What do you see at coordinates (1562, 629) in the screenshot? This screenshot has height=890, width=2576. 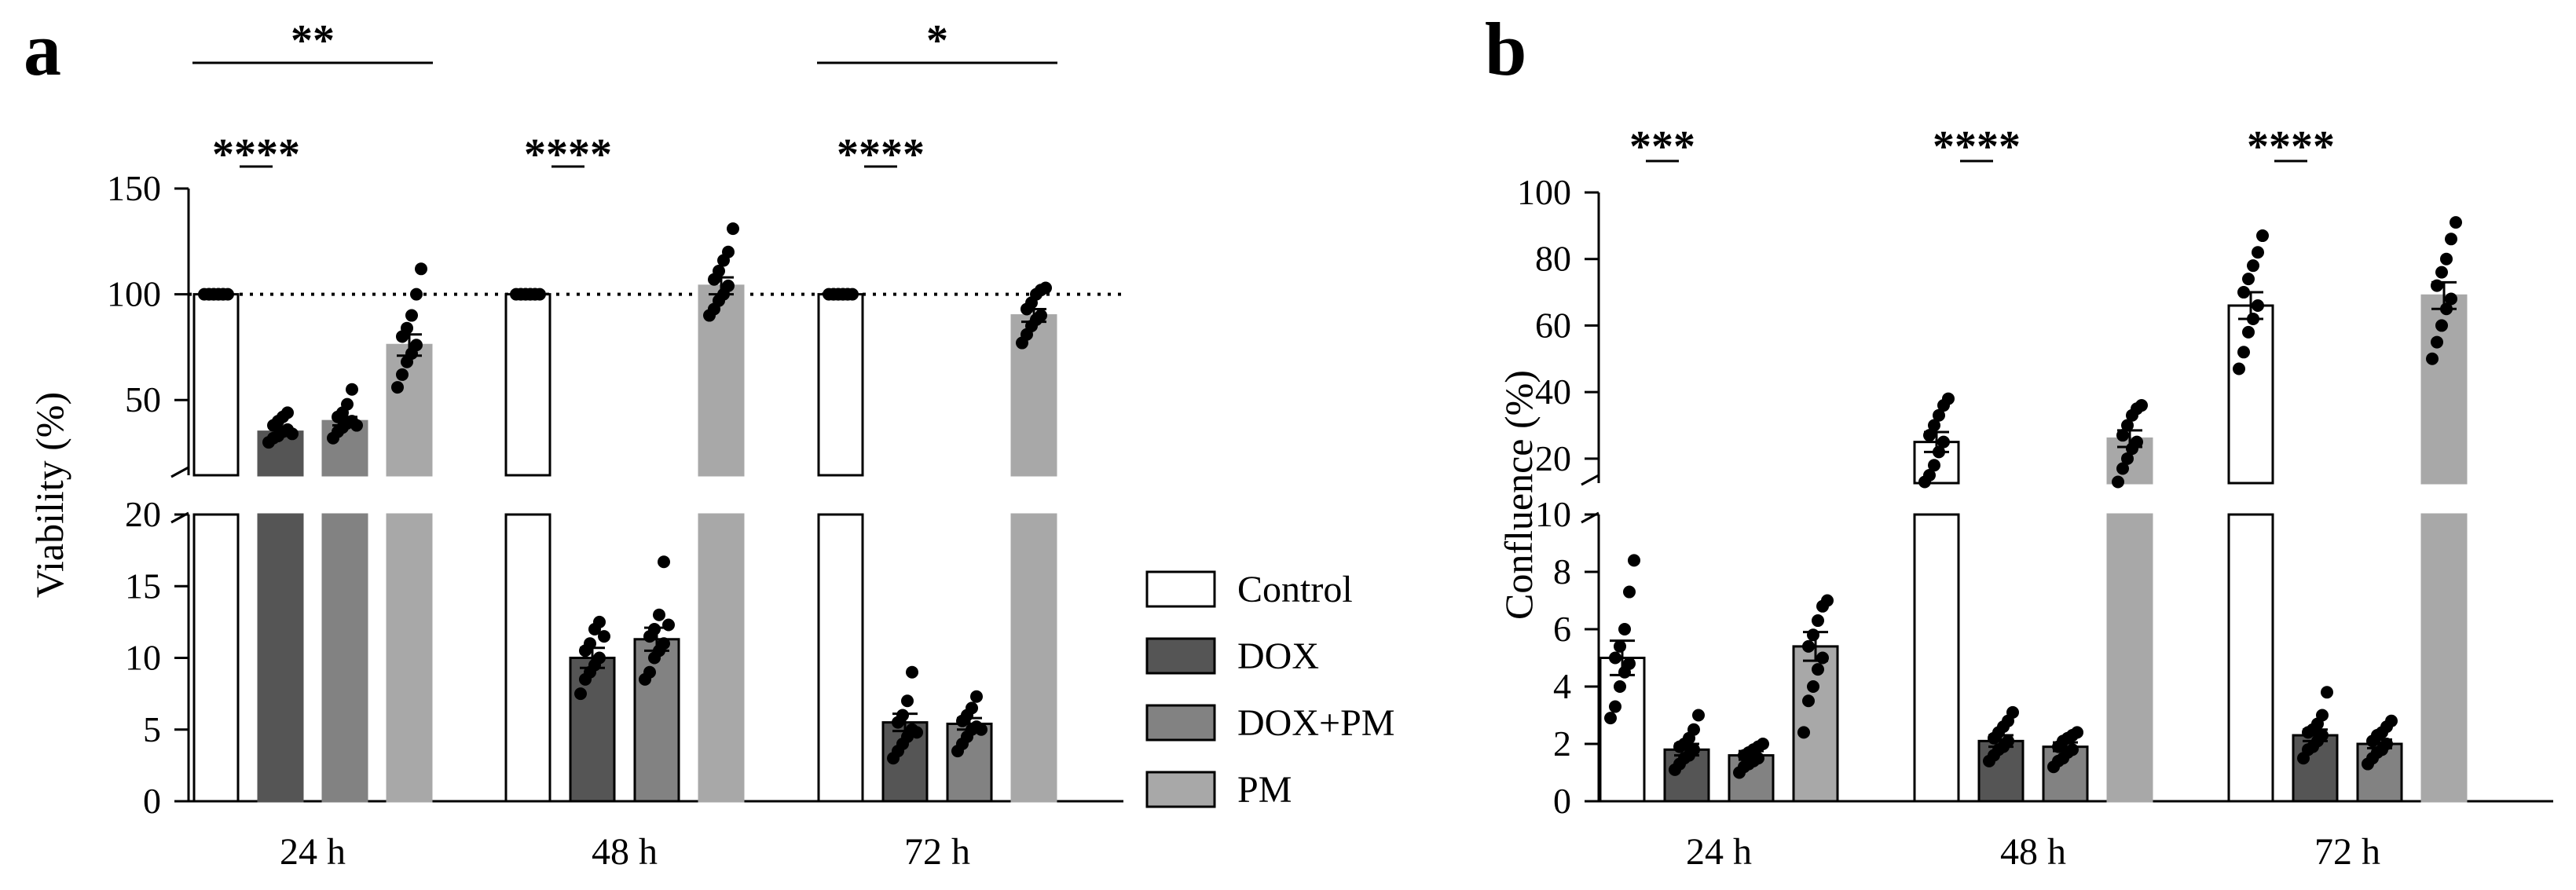 I see `y-tick-label: 6` at bounding box center [1562, 629].